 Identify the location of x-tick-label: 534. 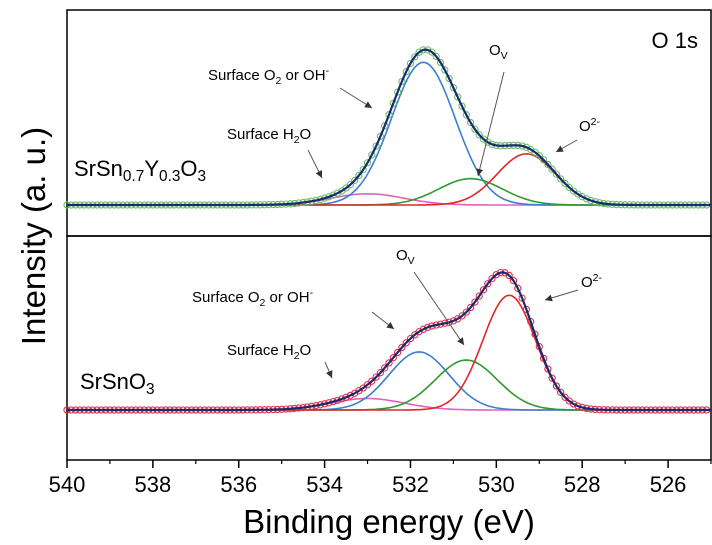
(324, 484).